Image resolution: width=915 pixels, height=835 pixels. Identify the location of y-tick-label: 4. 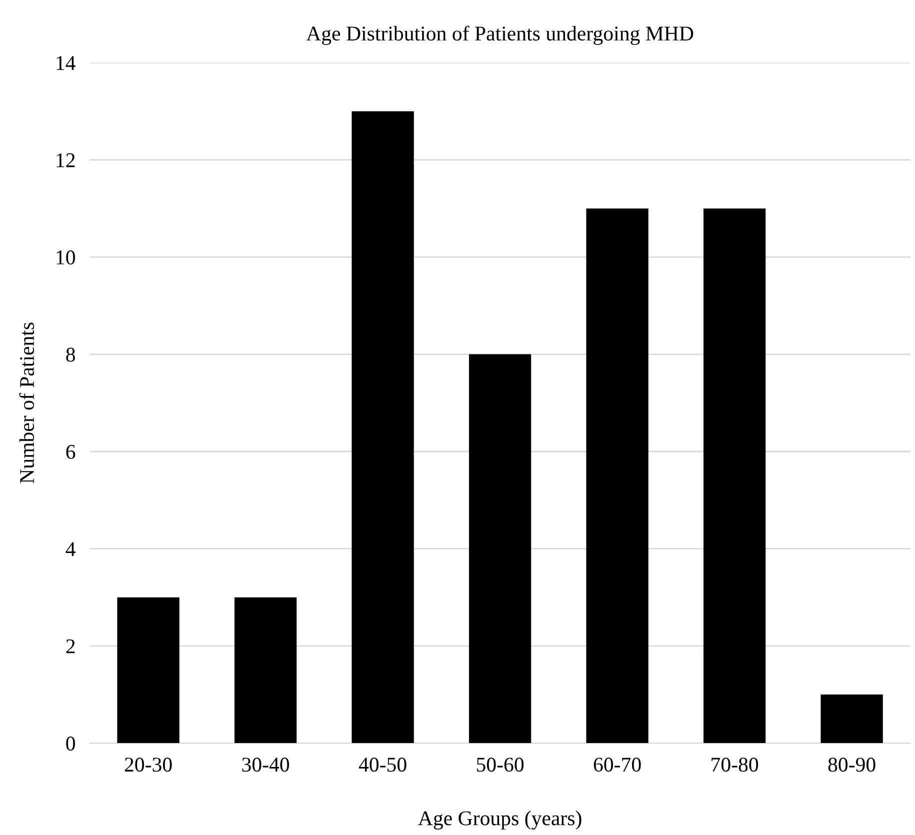
(71, 549).